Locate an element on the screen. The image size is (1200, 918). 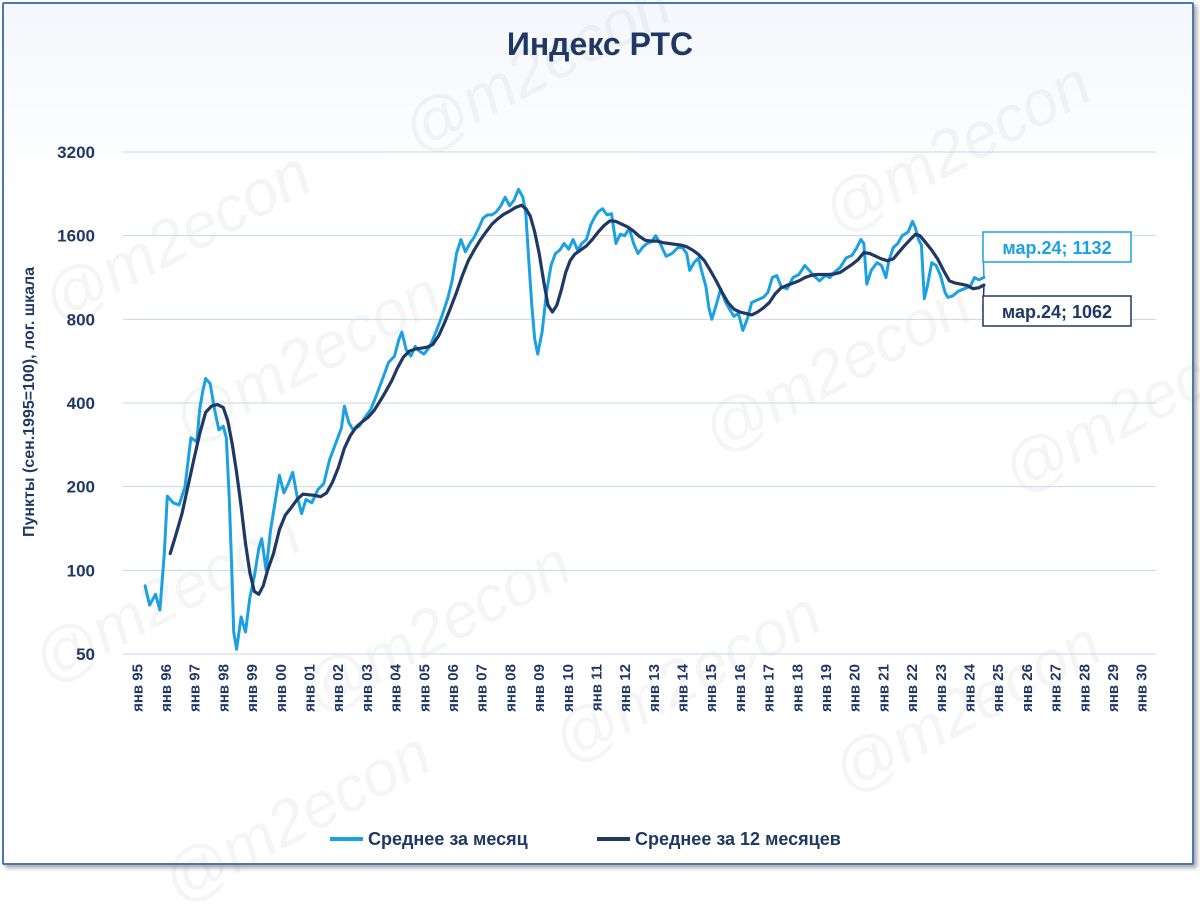
x-tick-label: янв 96 is located at coordinates (166, 688).